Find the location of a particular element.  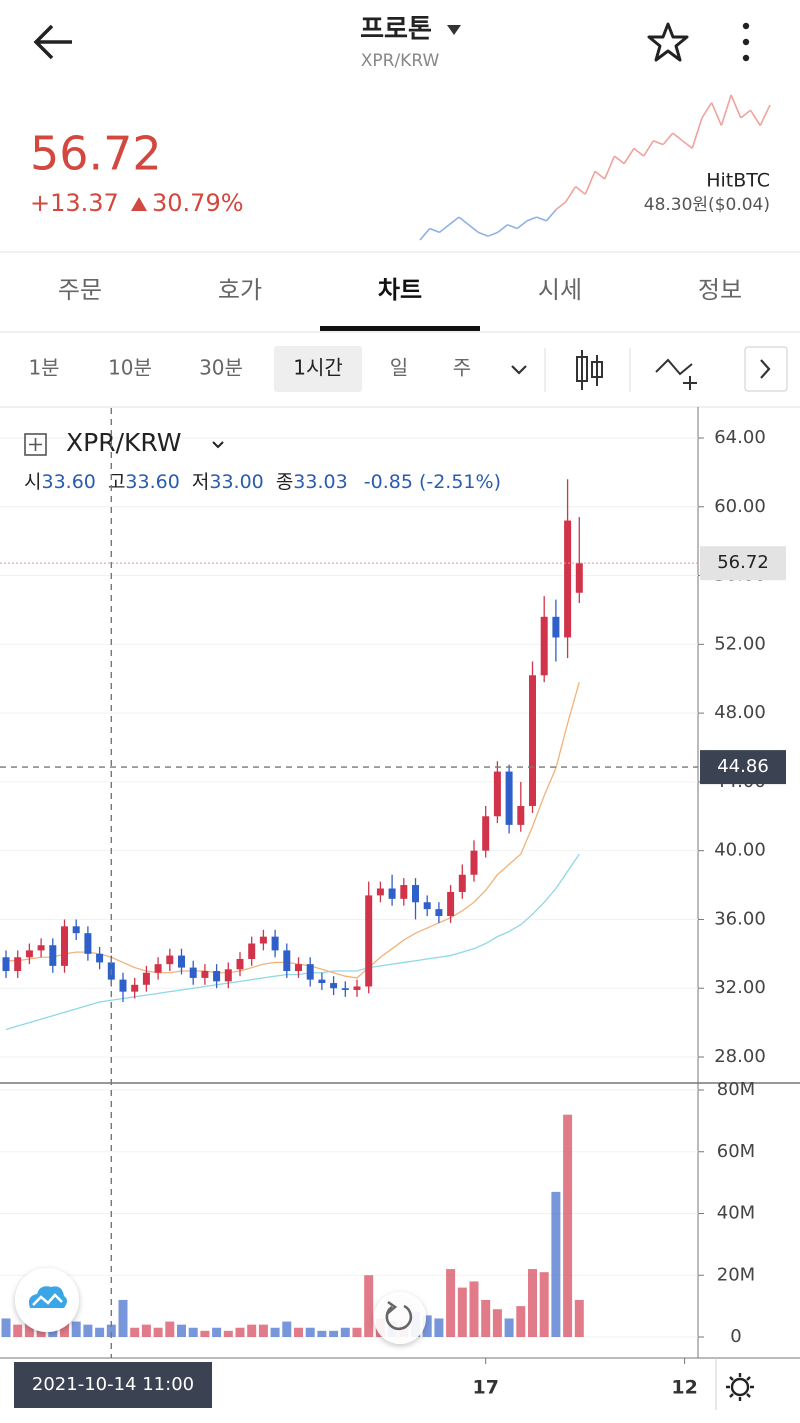

interval: 일 is located at coordinates (399, 368).